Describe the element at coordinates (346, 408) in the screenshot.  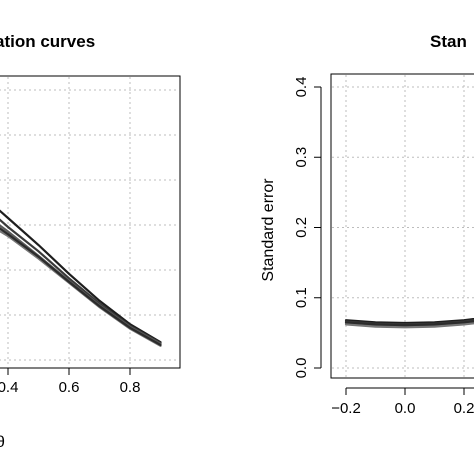
I see `right-x-tick-label: −0.2` at that location.